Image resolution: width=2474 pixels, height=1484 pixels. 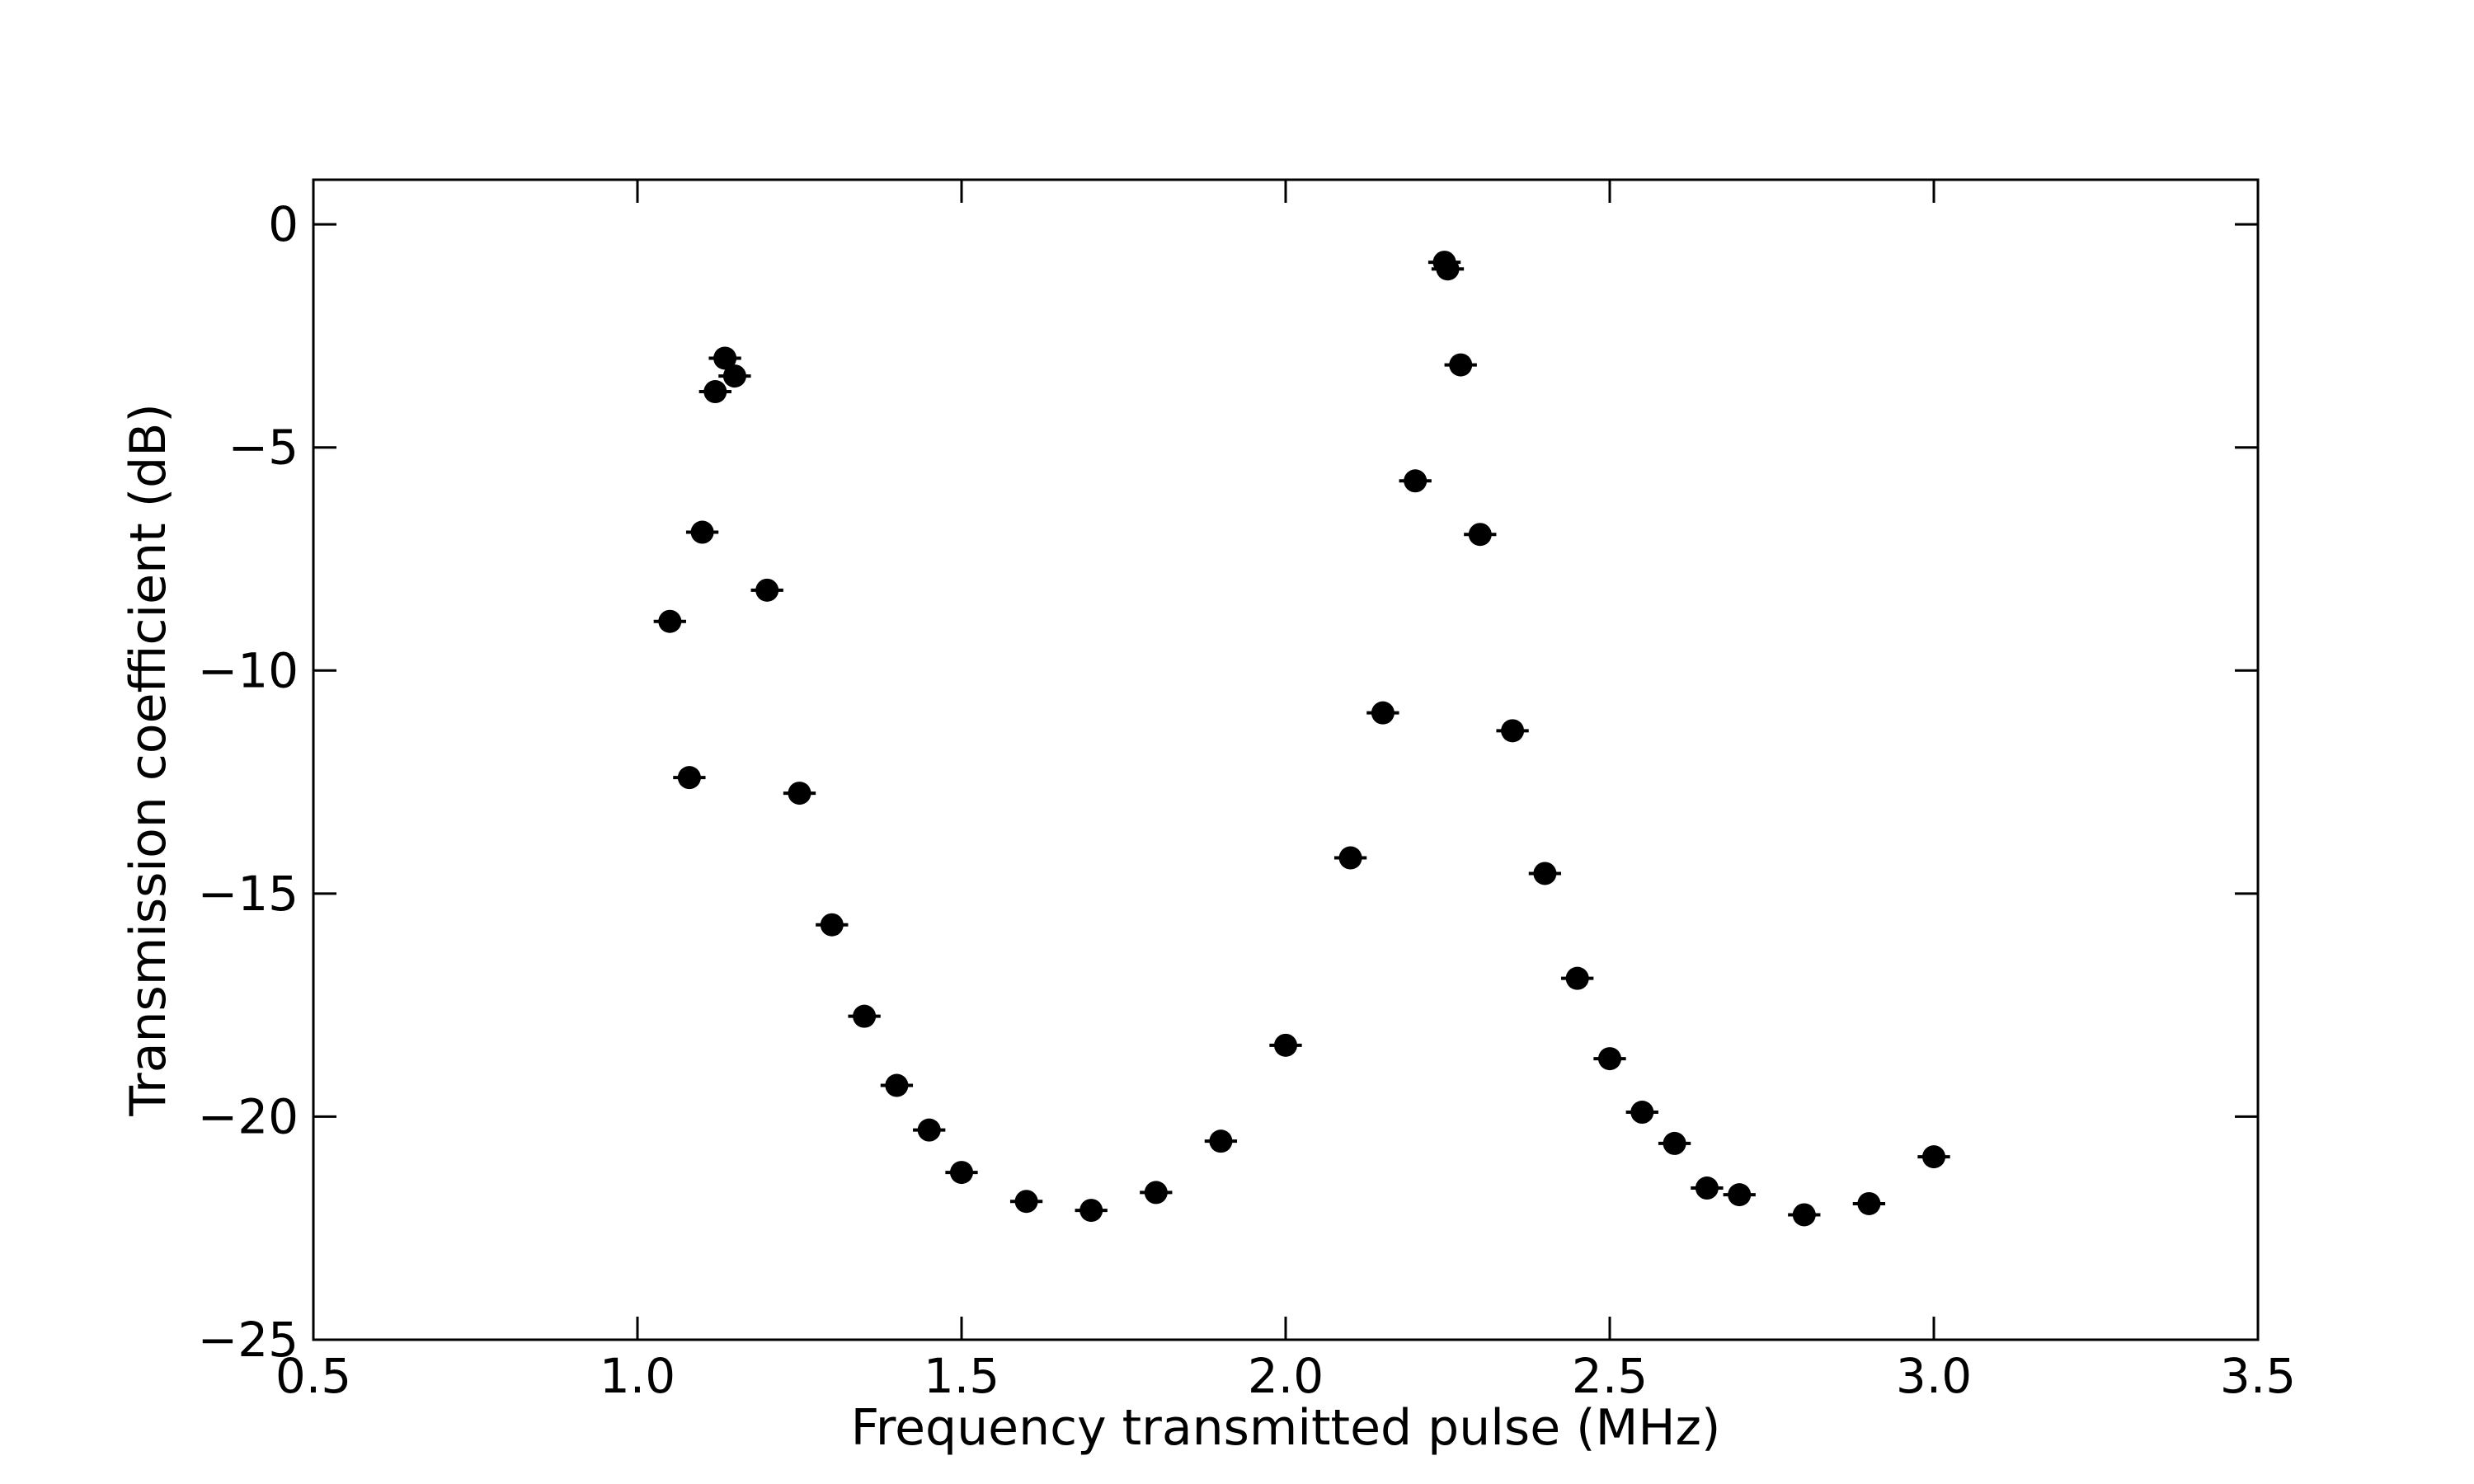 What do you see at coordinates (263, 448) in the screenshot?
I see `y-tick-label: −5` at bounding box center [263, 448].